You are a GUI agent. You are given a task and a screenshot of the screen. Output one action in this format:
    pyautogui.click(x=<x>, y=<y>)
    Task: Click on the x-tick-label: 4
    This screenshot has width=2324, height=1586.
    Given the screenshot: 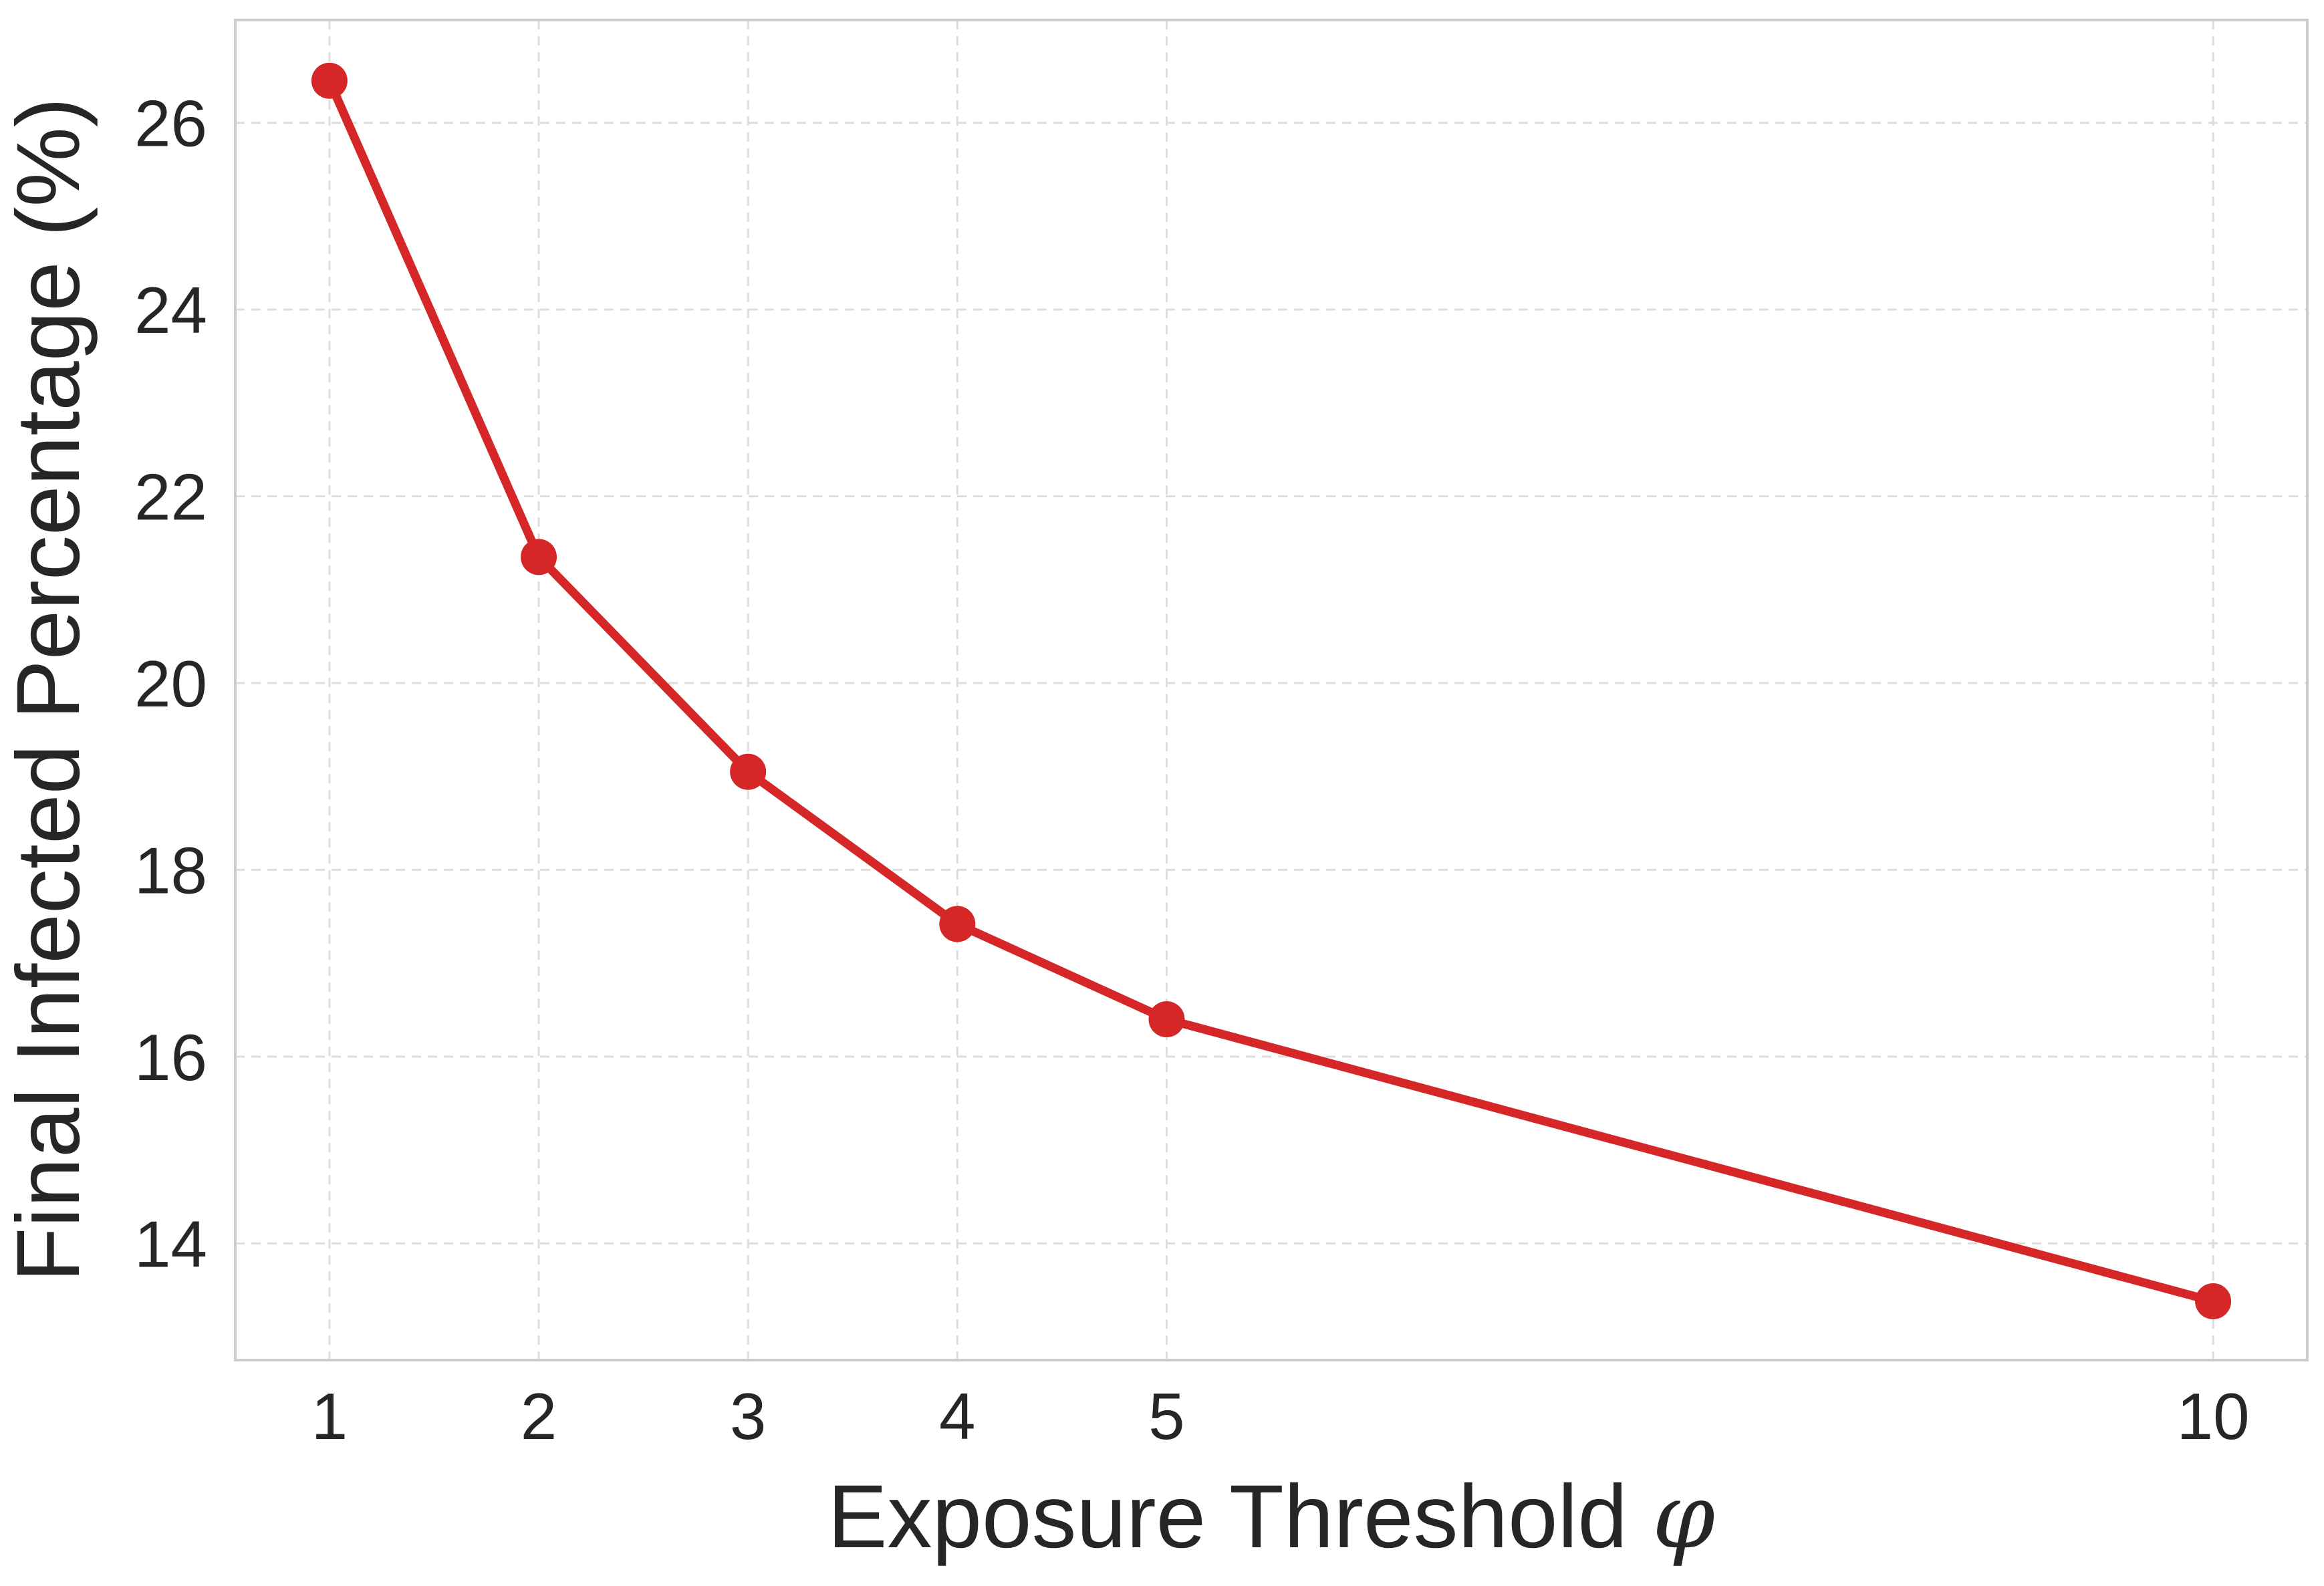 What is the action you would take?
    pyautogui.click(x=957, y=1416)
    